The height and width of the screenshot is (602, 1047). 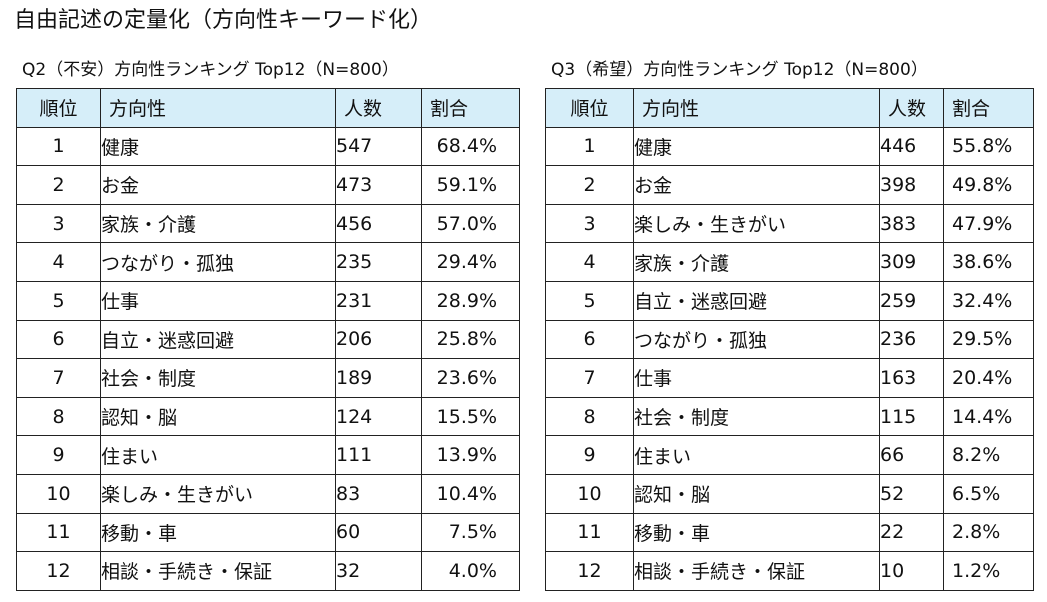 I want to click on header-ratio: 割合, so click(x=988, y=108).